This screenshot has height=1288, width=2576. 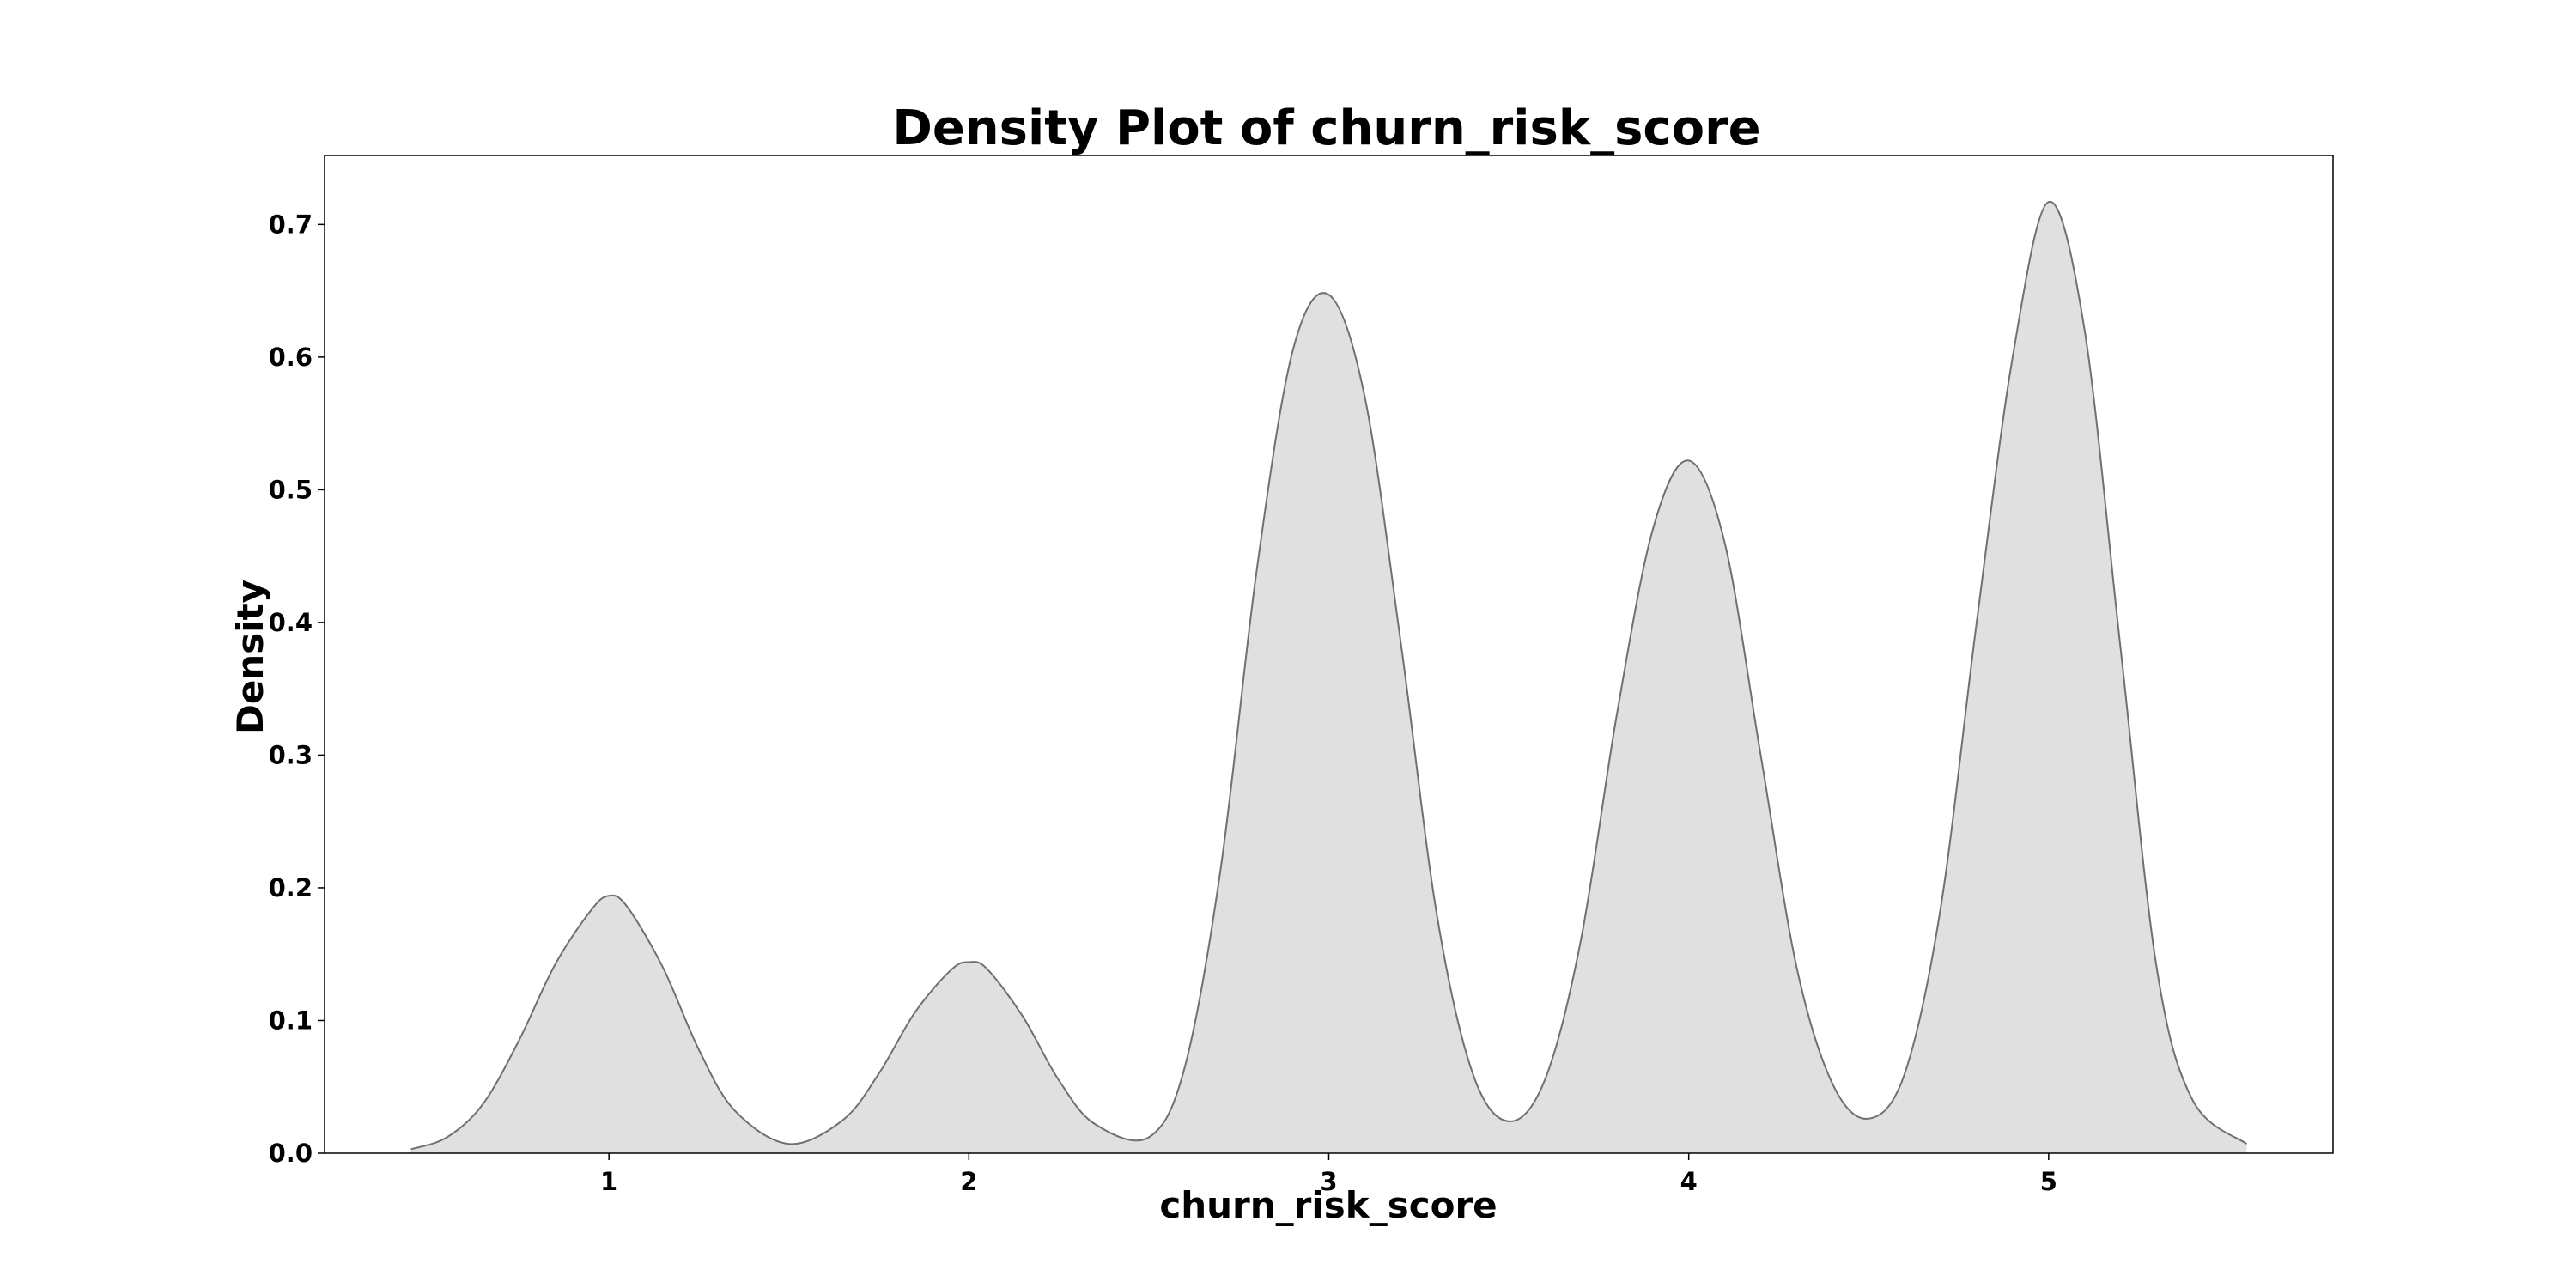 I want to click on x-tick-label: 1, so click(x=608, y=1181).